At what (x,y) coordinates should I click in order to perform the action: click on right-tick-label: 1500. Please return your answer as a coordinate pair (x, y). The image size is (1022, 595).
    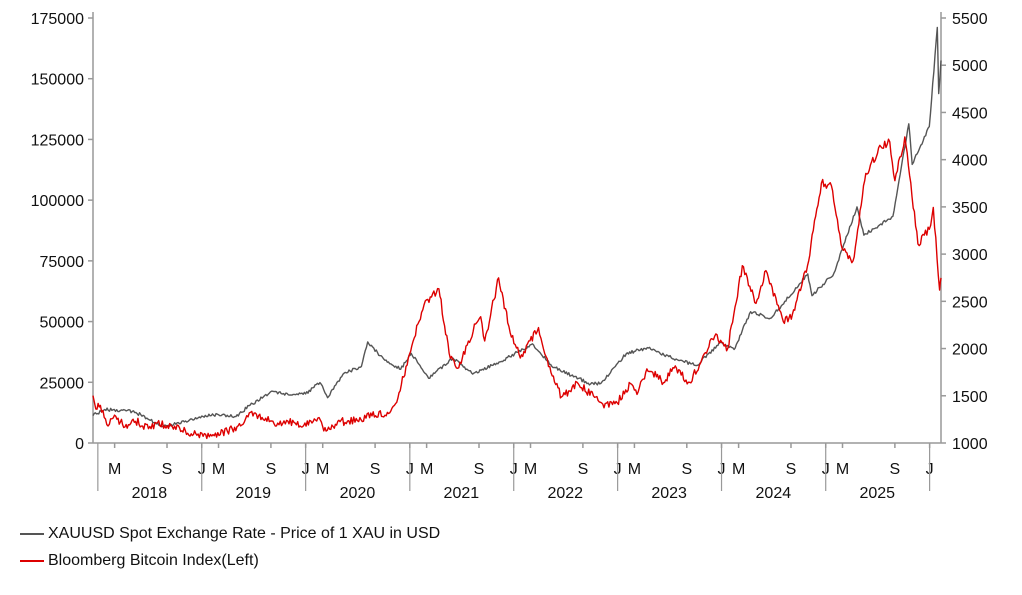
    Looking at the image, I should click on (970, 397).